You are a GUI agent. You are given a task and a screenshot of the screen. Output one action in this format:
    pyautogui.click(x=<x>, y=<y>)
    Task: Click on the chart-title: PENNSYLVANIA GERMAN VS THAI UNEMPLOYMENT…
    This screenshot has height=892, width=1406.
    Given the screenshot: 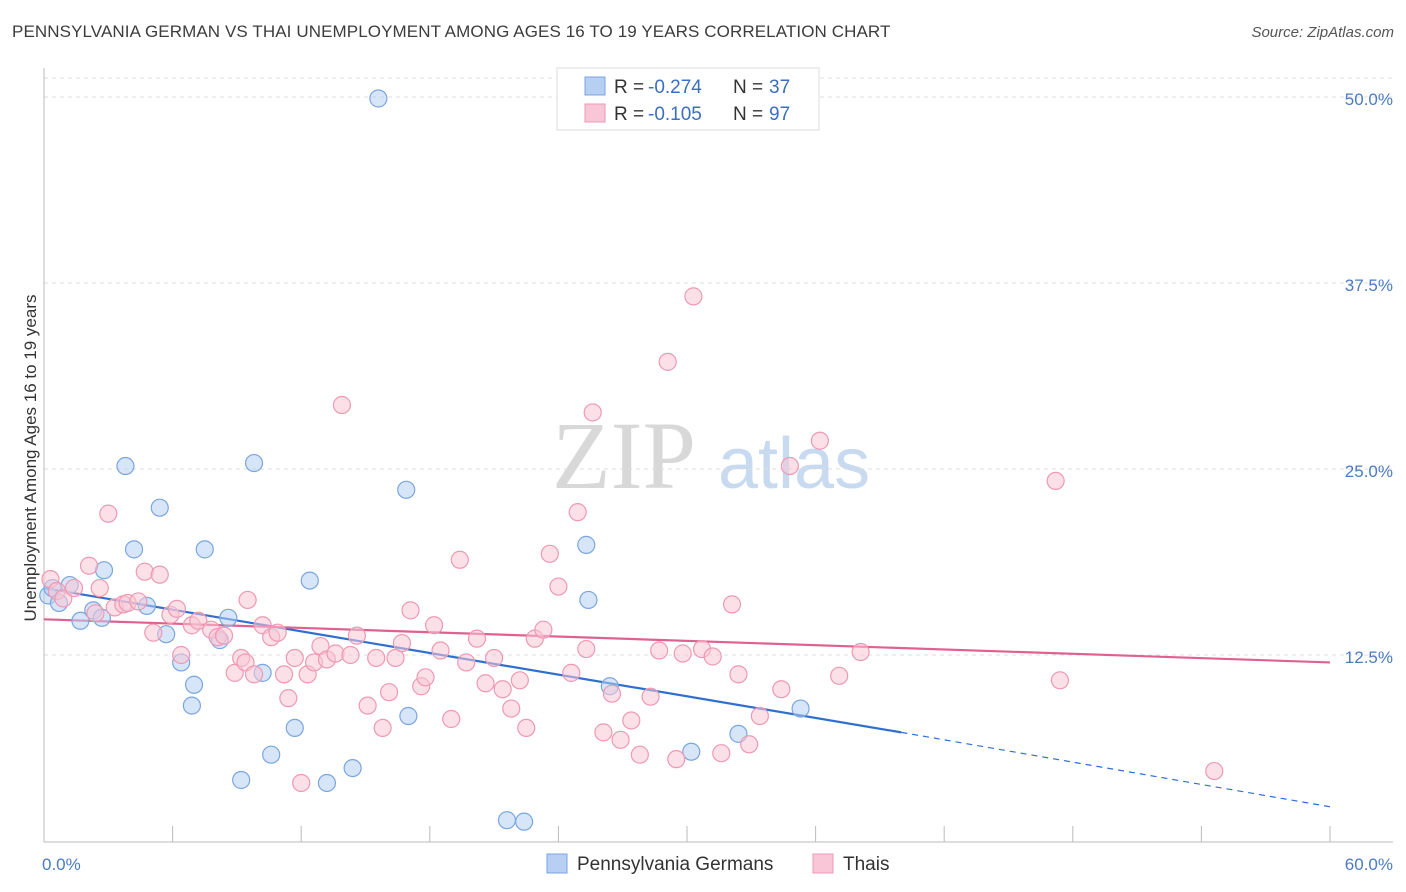 What is the action you would take?
    pyautogui.click(x=451, y=31)
    